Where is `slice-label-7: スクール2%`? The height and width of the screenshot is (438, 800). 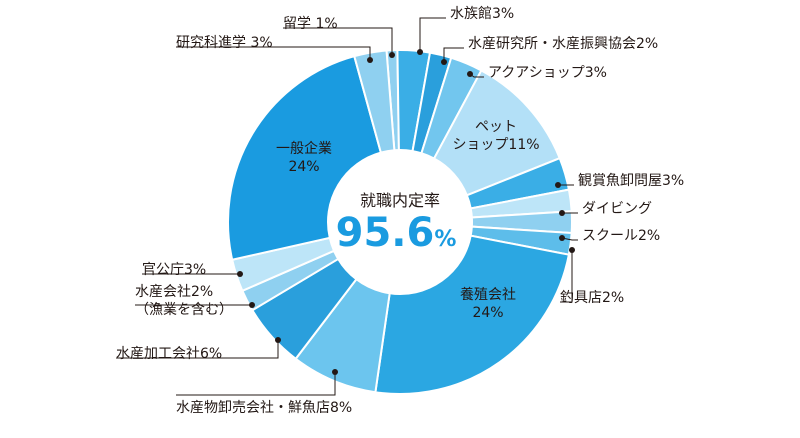
slice-label-7: スクール2% is located at coordinates (621, 236).